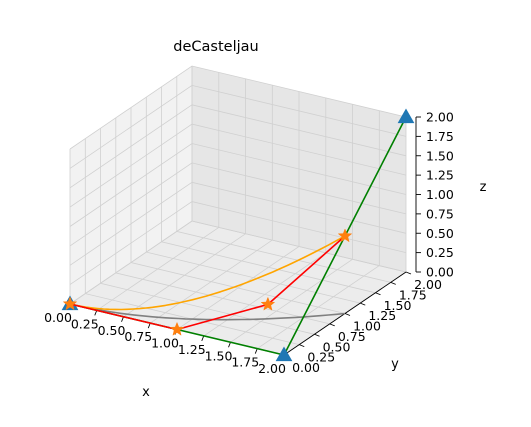 Image resolution: width=531 pixels, height=427 pixels. What do you see at coordinates (219, 355) in the screenshot?
I see `x-tick-label: 1.50` at bounding box center [219, 355].